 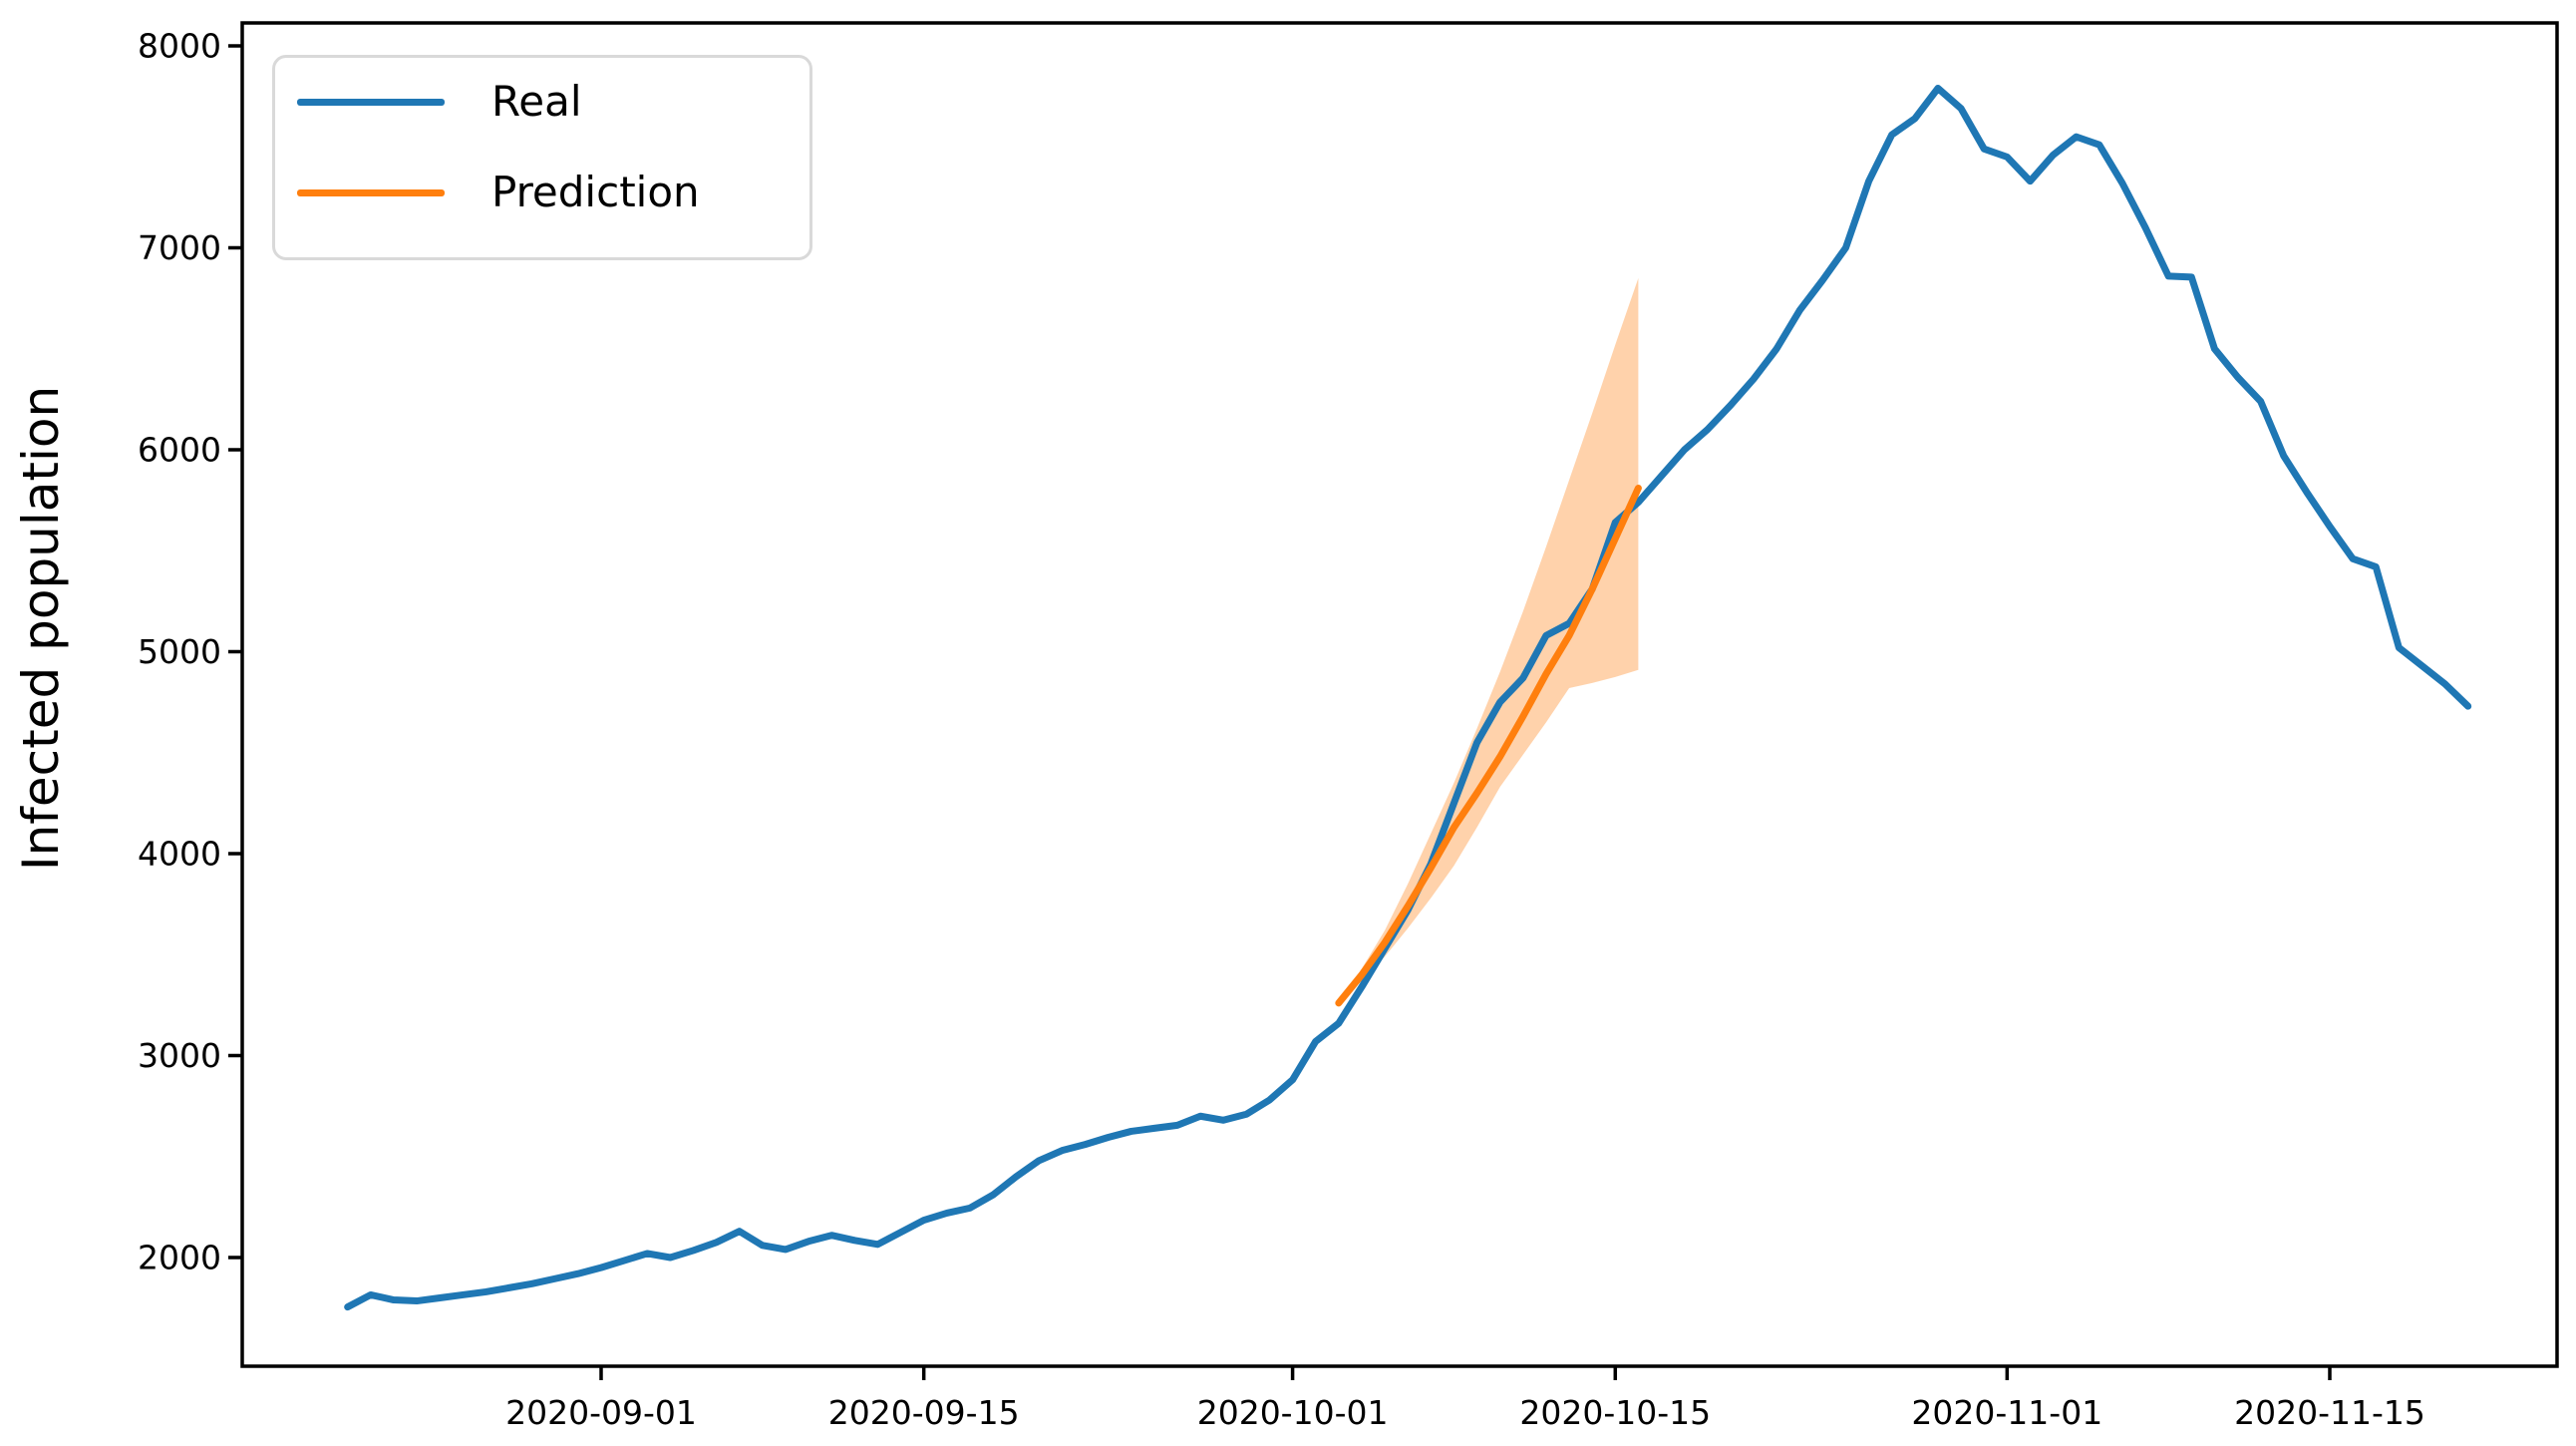 I want to click on x-tick-label: 2020-11-15, so click(x=2329, y=1412).